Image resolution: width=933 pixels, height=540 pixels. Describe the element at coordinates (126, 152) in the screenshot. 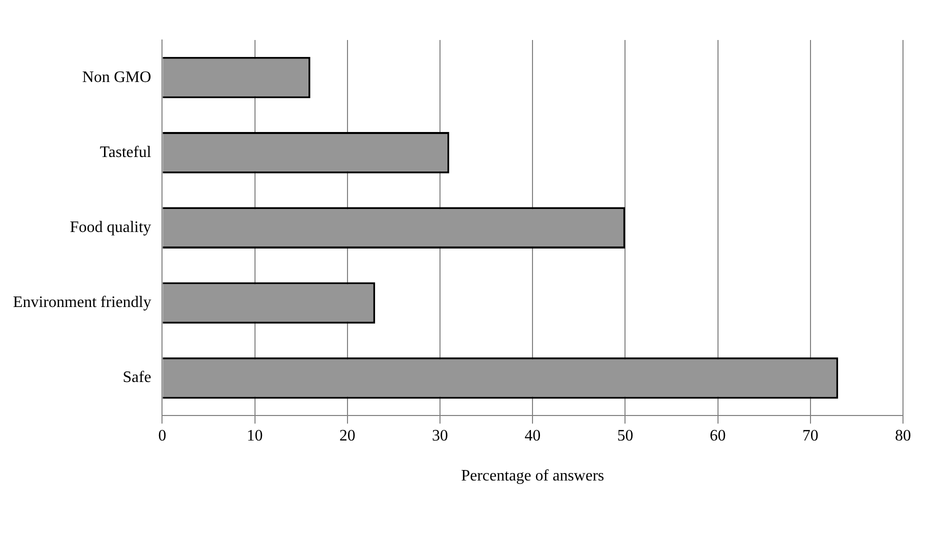

I see `y-tick-label: Tasteful` at that location.